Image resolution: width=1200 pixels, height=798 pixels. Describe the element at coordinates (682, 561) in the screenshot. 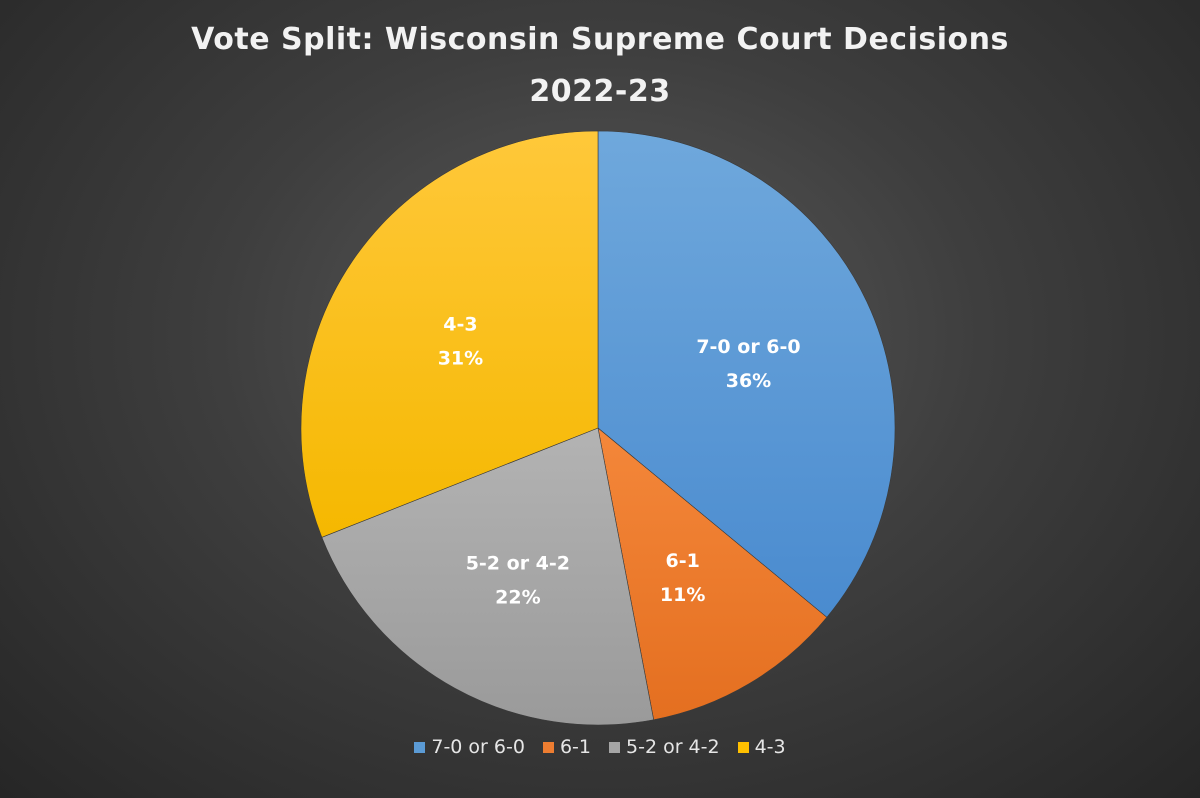

I see `slice-category-label: 6-1` at that location.